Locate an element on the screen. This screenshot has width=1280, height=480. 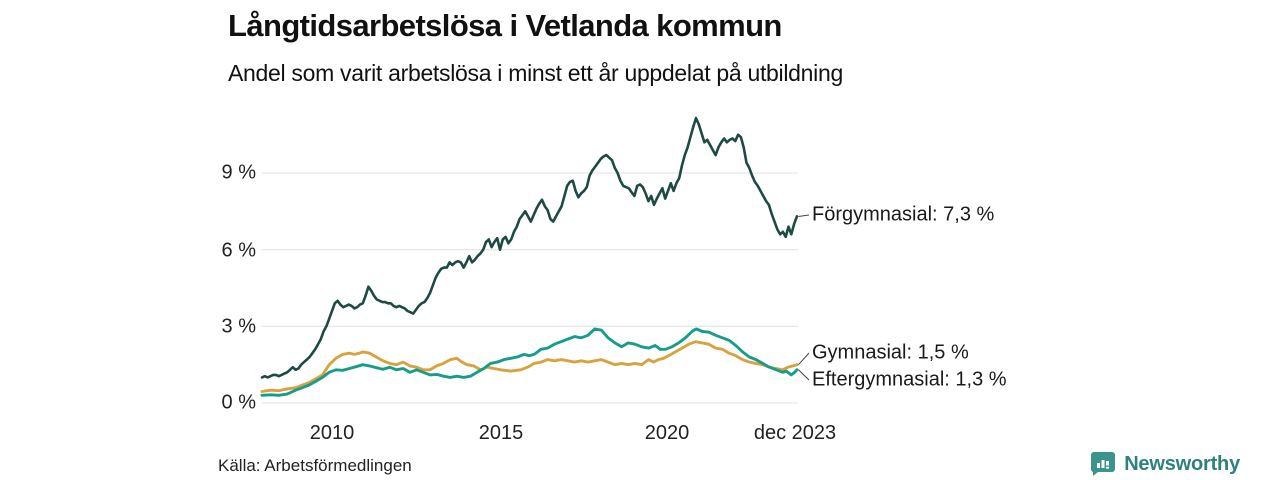
x-axis-tick-dec-2023: dec 2023 is located at coordinates (795, 433).